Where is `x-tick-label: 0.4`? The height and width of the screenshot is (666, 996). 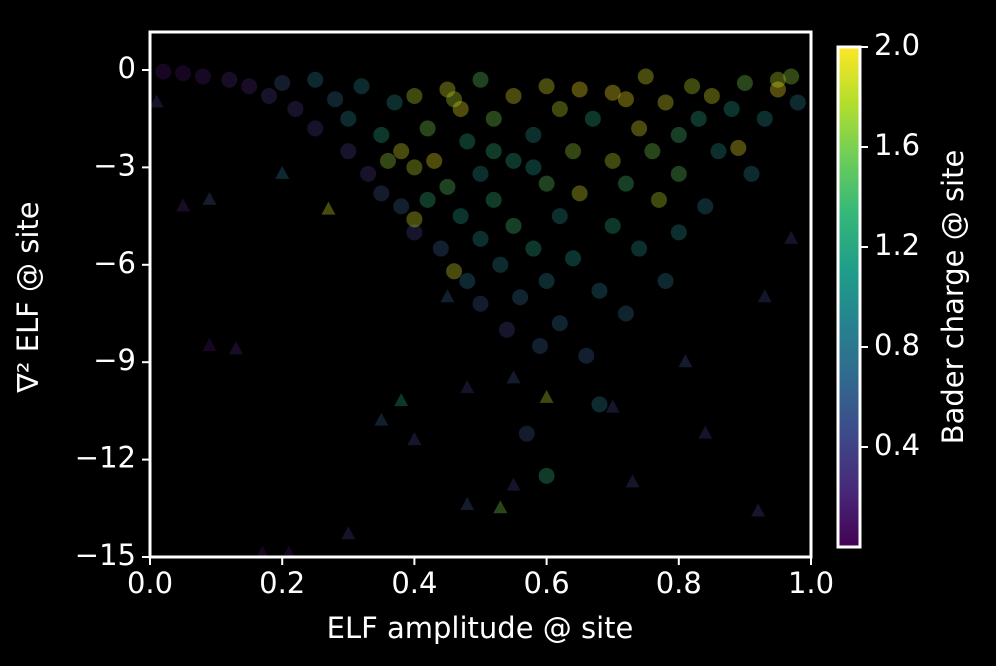 x-tick-label: 0.4 is located at coordinates (414, 583).